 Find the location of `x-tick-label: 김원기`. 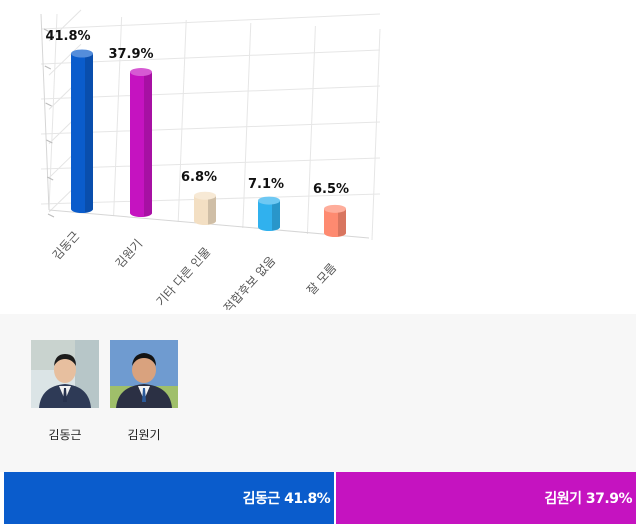

x-tick-label: 김원기 is located at coordinates (129, 254).